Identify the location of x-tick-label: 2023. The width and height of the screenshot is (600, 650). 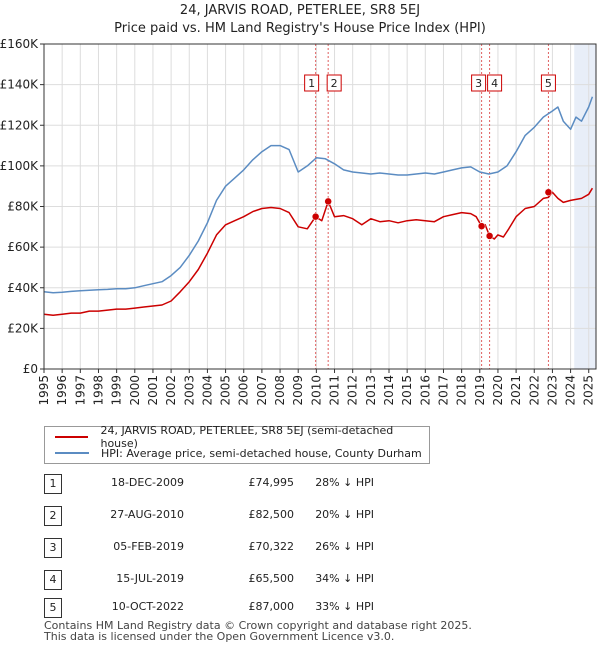
(552, 390).